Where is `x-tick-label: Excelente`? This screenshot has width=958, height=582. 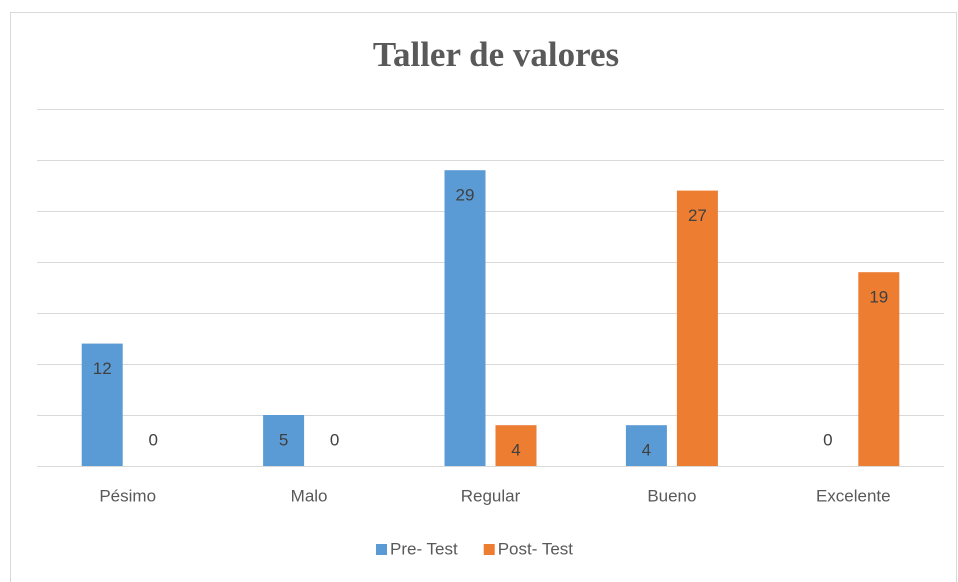
x-tick-label: Excelente is located at coordinates (853, 495).